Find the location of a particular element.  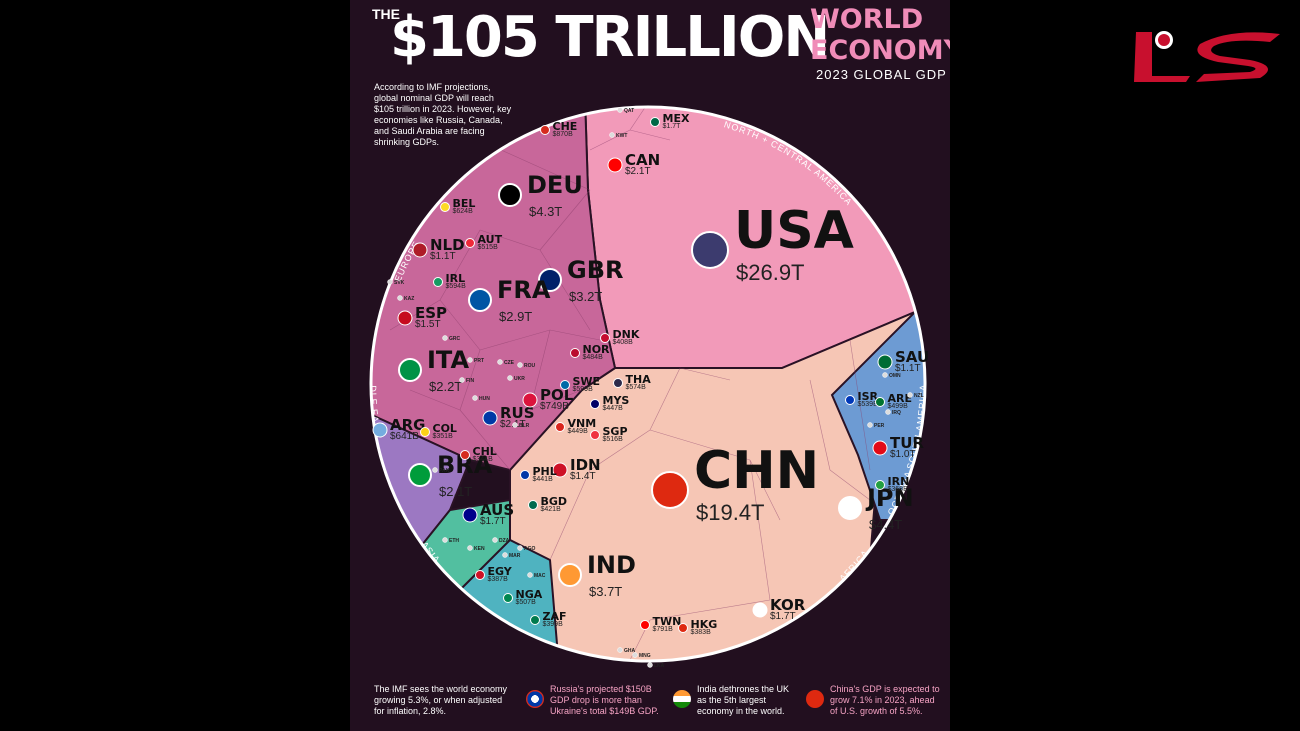

small-economy-blr: BLR is located at coordinates (521, 425).